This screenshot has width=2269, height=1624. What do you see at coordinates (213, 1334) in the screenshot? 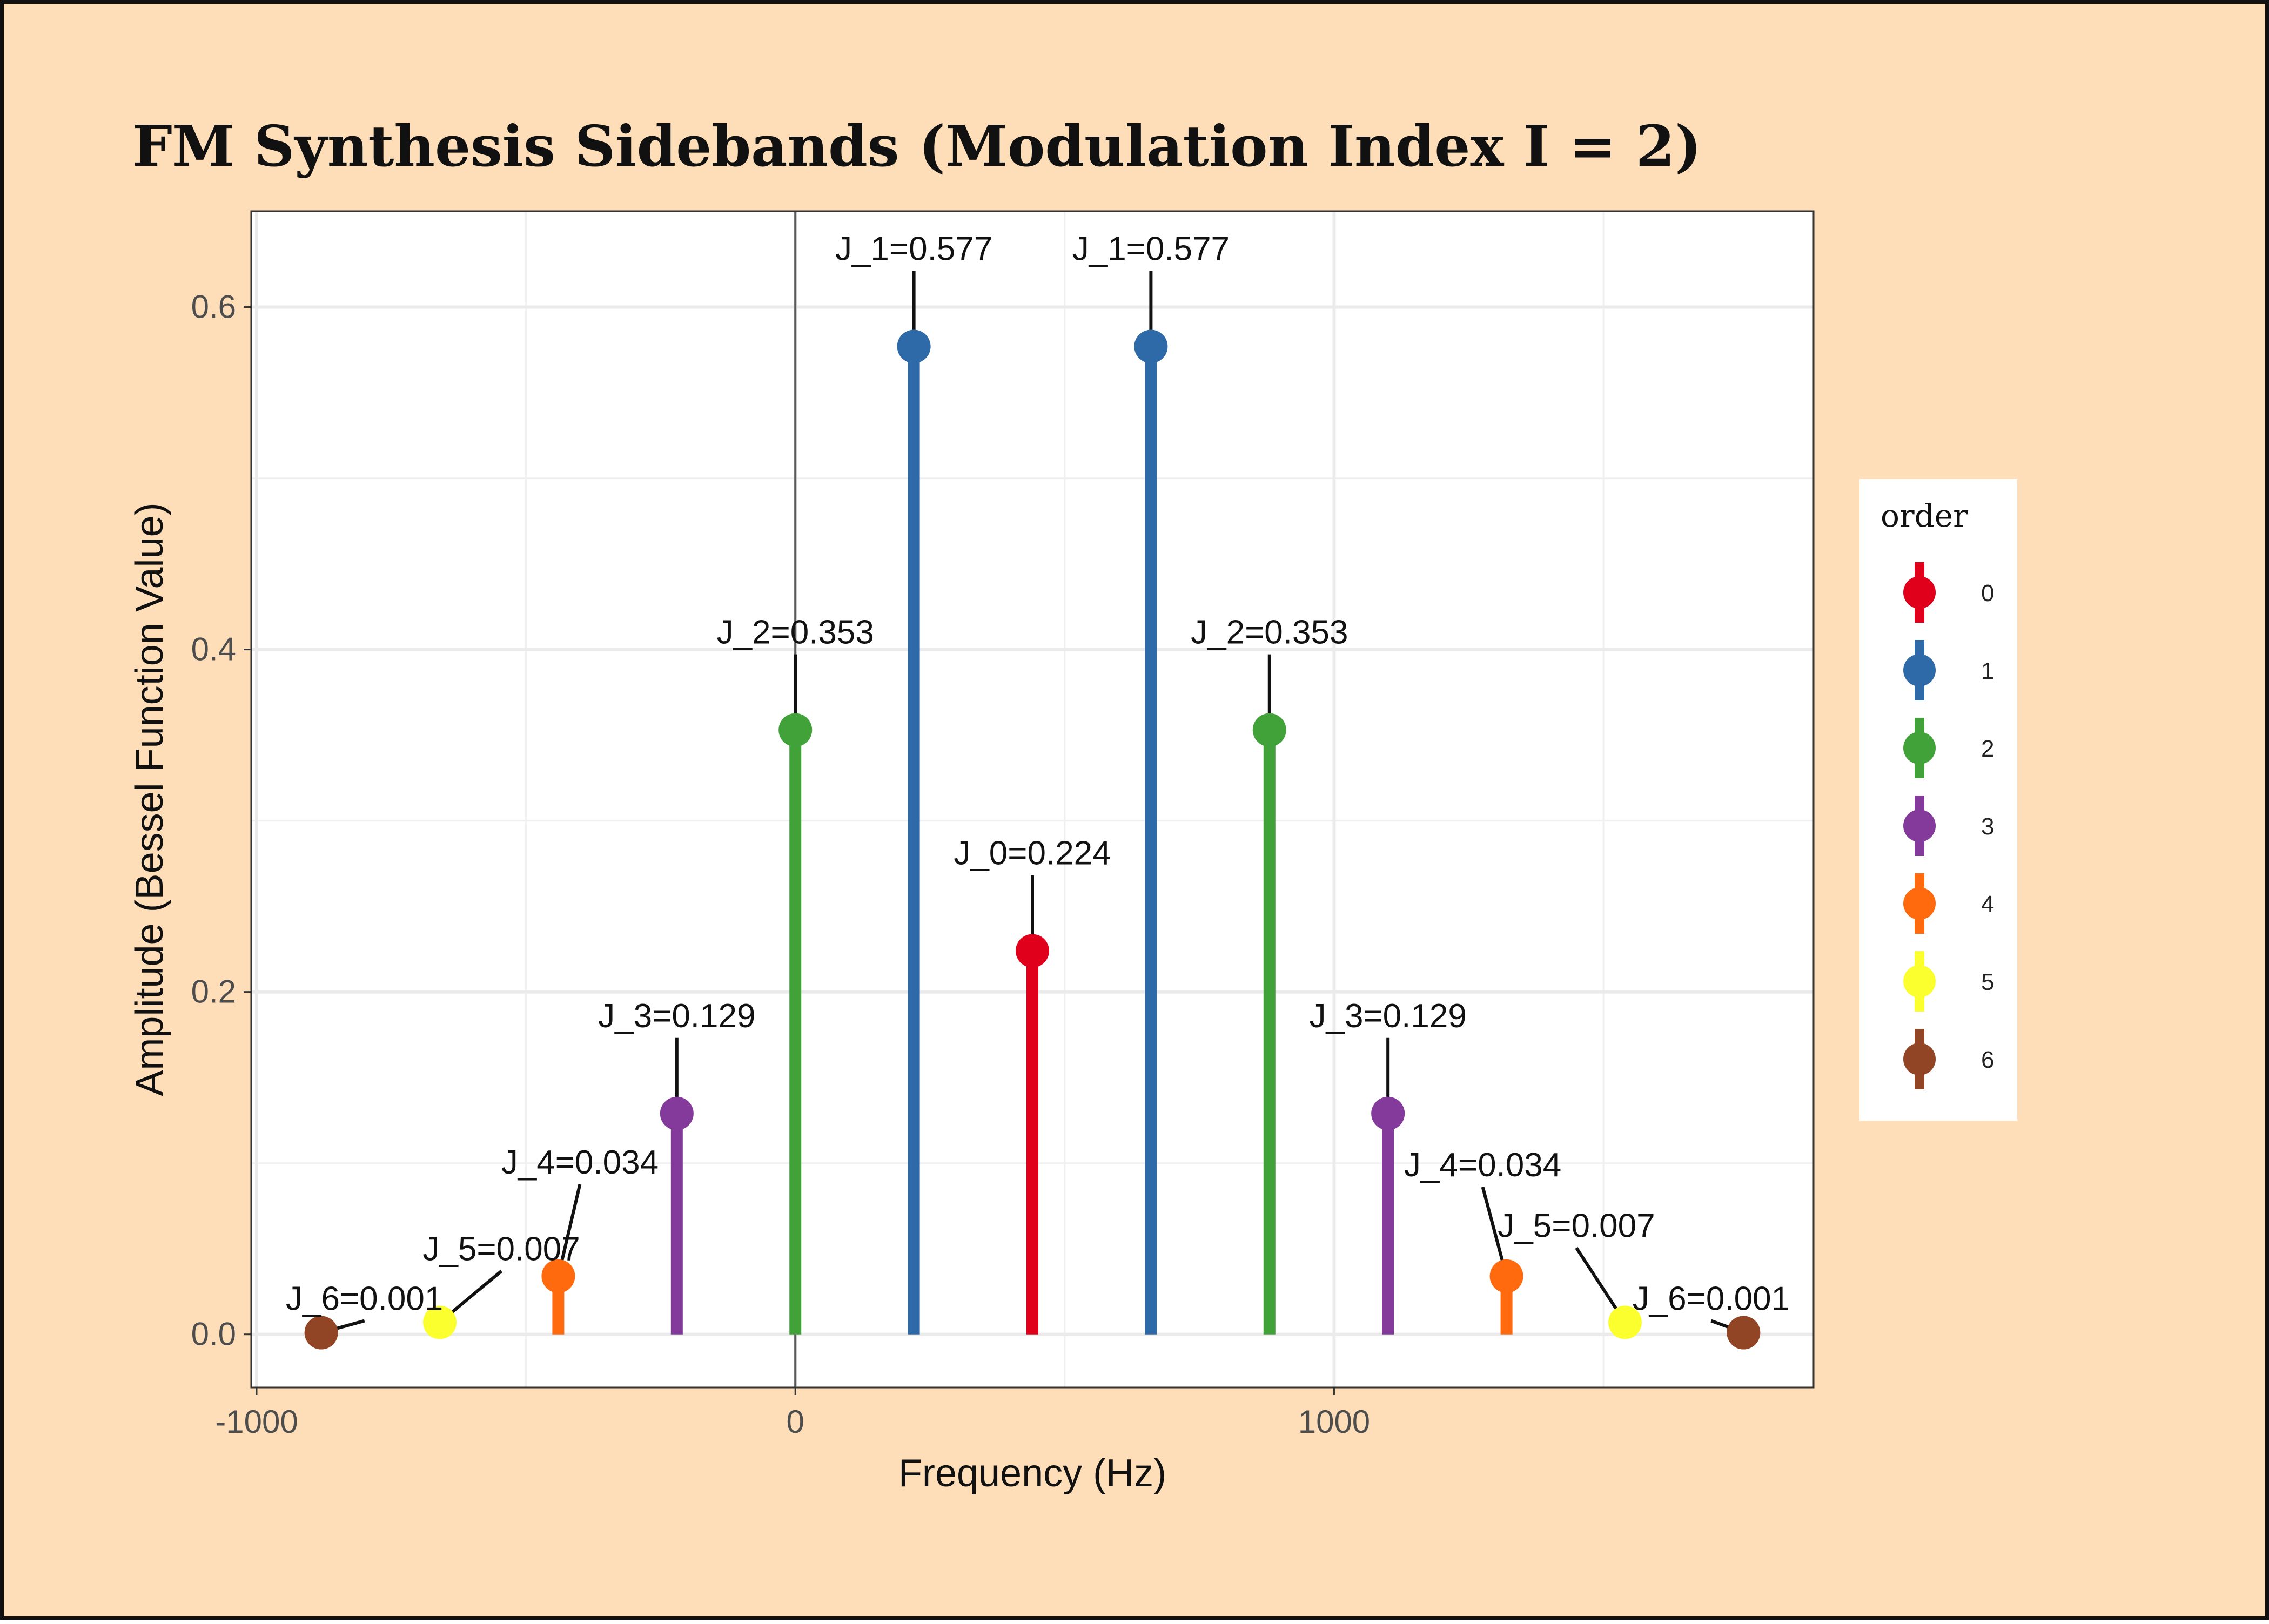
I see `y-tick-label: 0.0` at bounding box center [213, 1334].